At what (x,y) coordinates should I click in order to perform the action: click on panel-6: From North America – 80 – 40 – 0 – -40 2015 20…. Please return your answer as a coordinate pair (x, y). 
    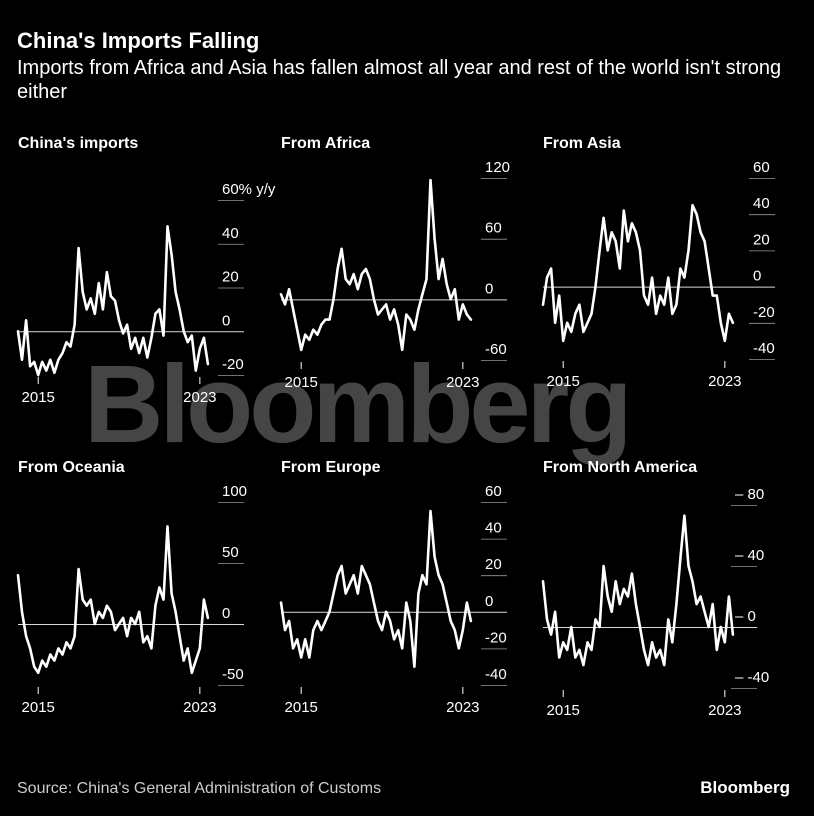
    Looking at the image, I should click on (655, 589).